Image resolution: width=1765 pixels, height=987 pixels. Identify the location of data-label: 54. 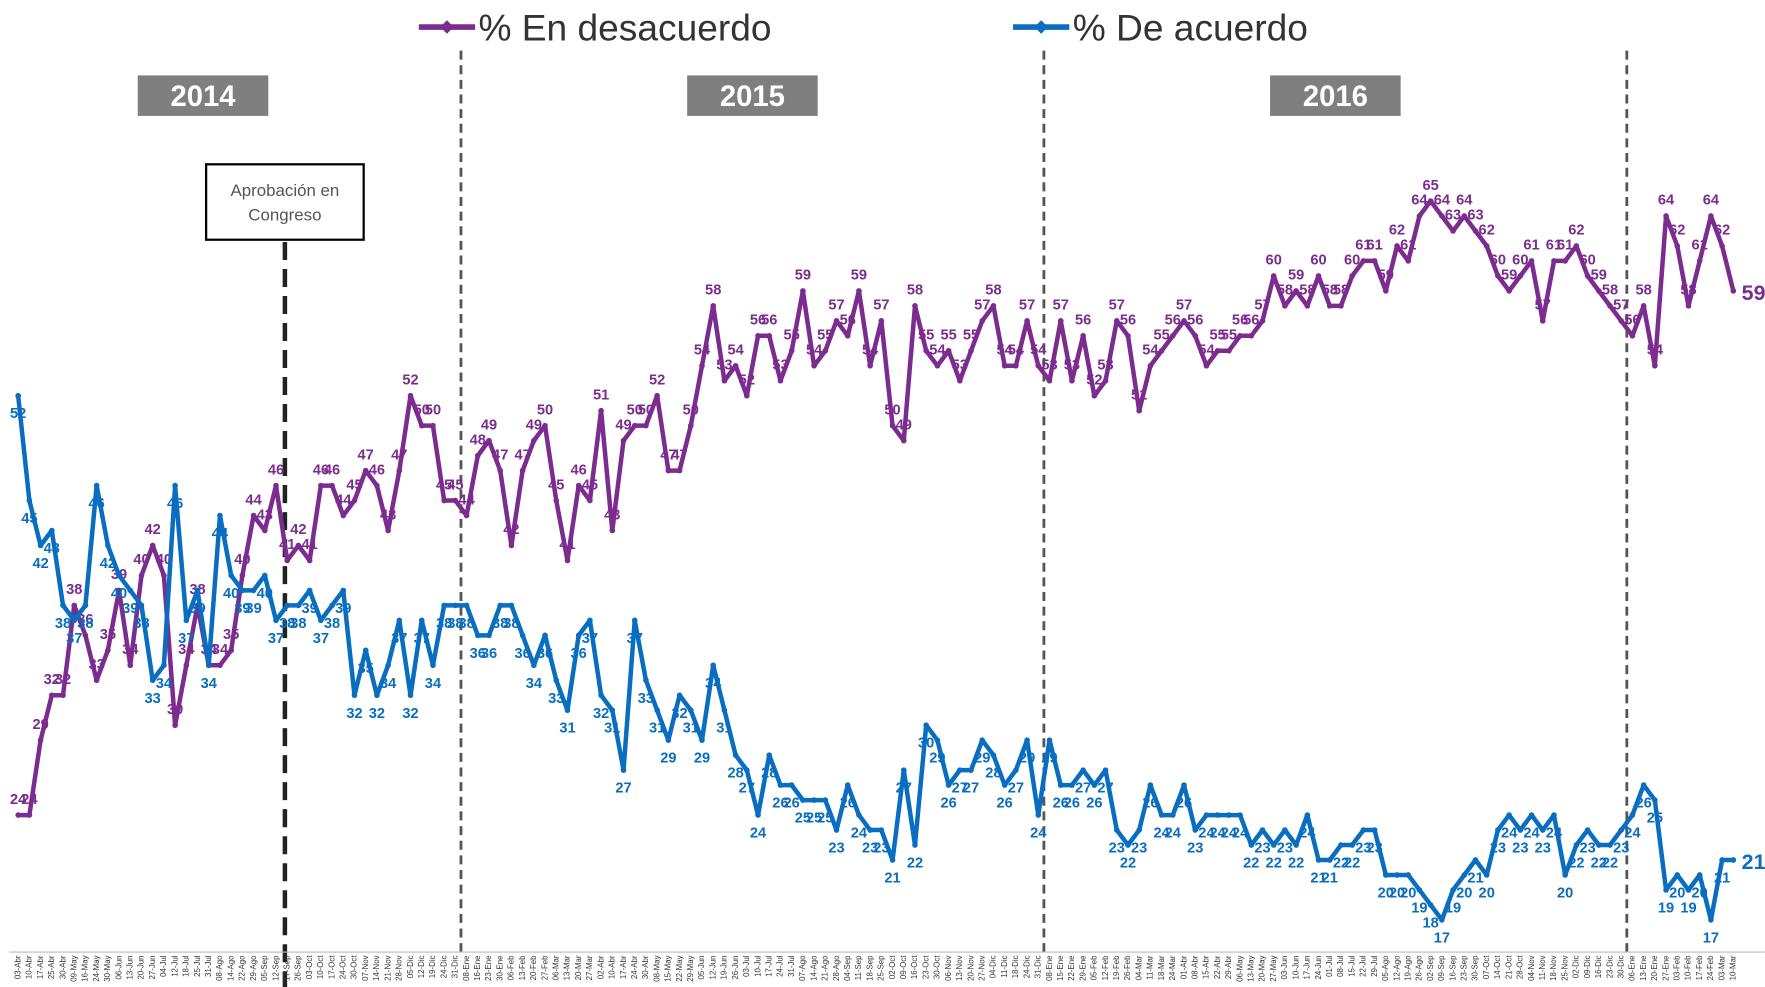
(1016, 351).